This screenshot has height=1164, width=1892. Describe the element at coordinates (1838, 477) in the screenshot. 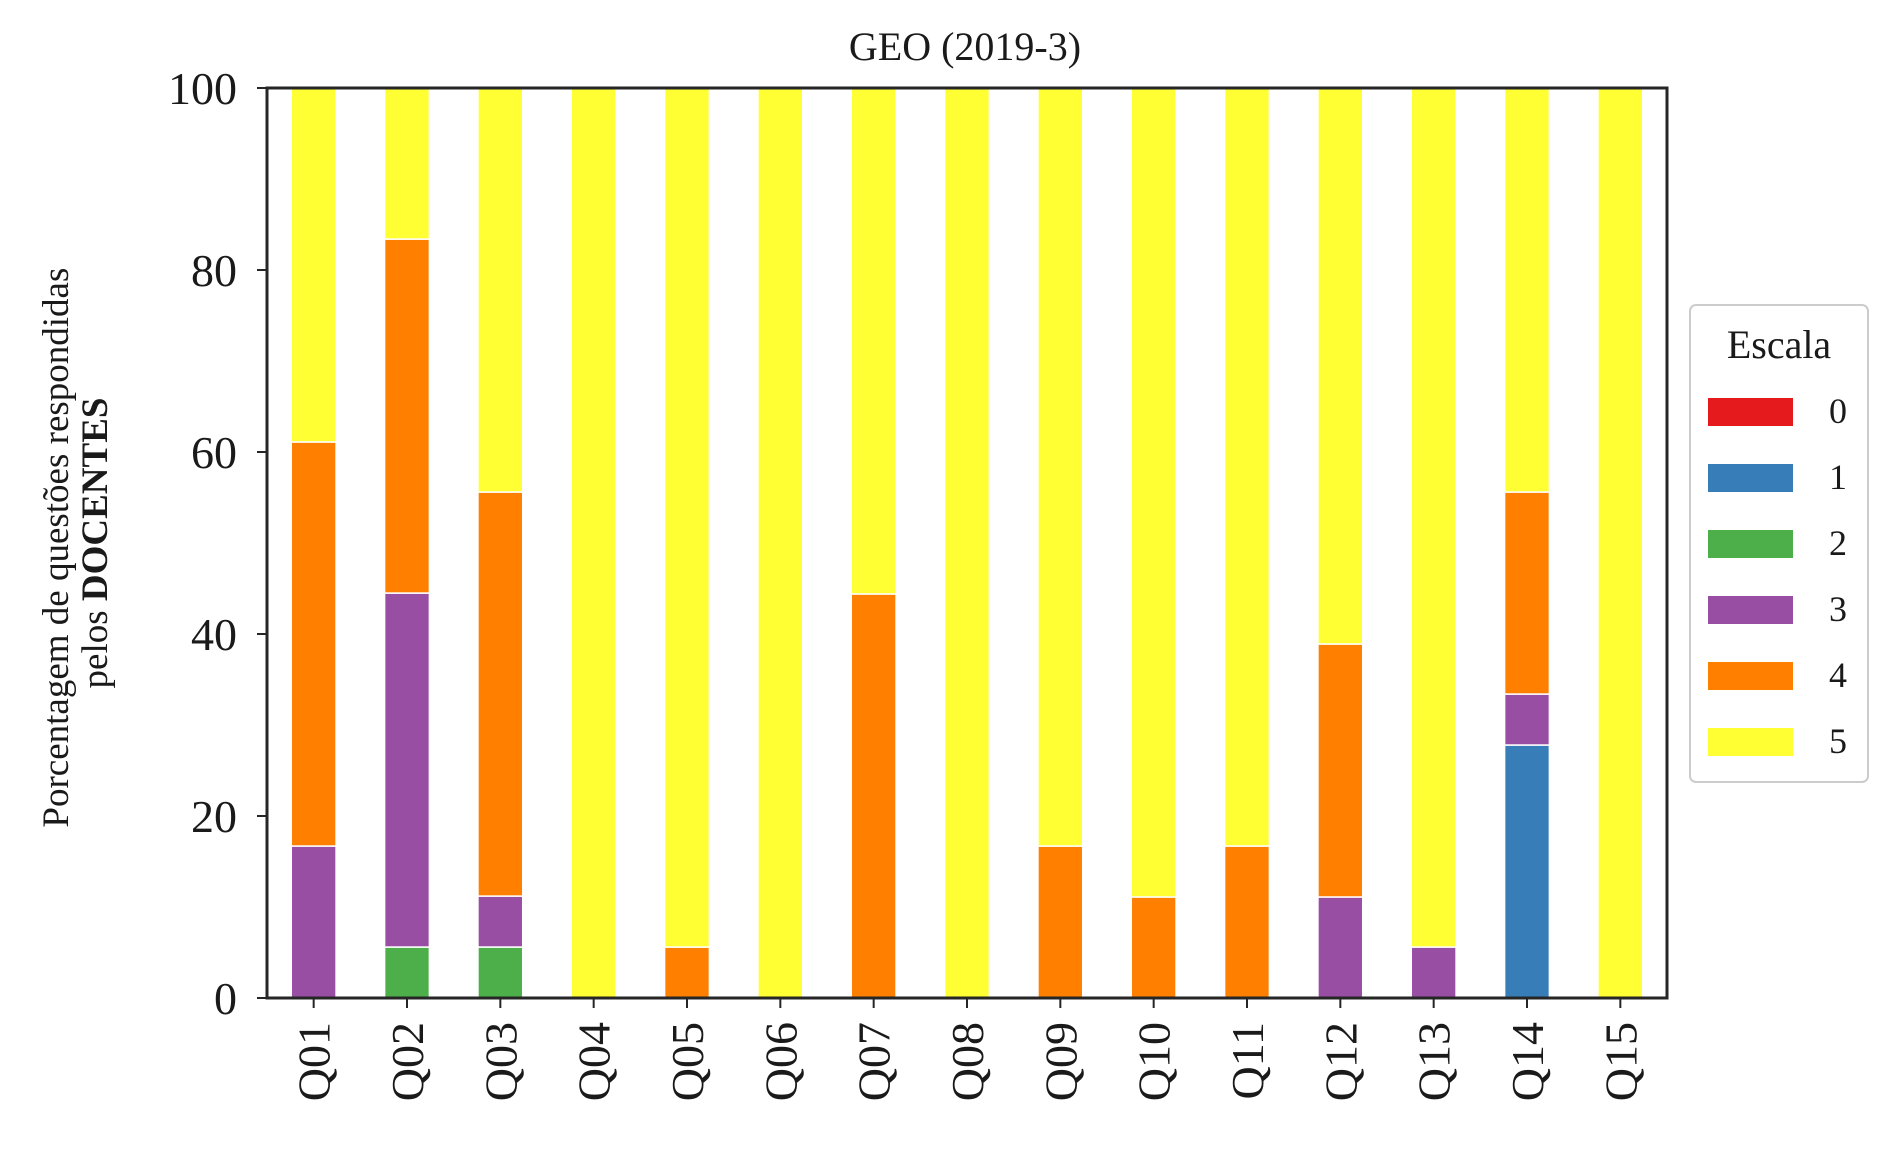

I see `legend-label-1: 1` at that location.